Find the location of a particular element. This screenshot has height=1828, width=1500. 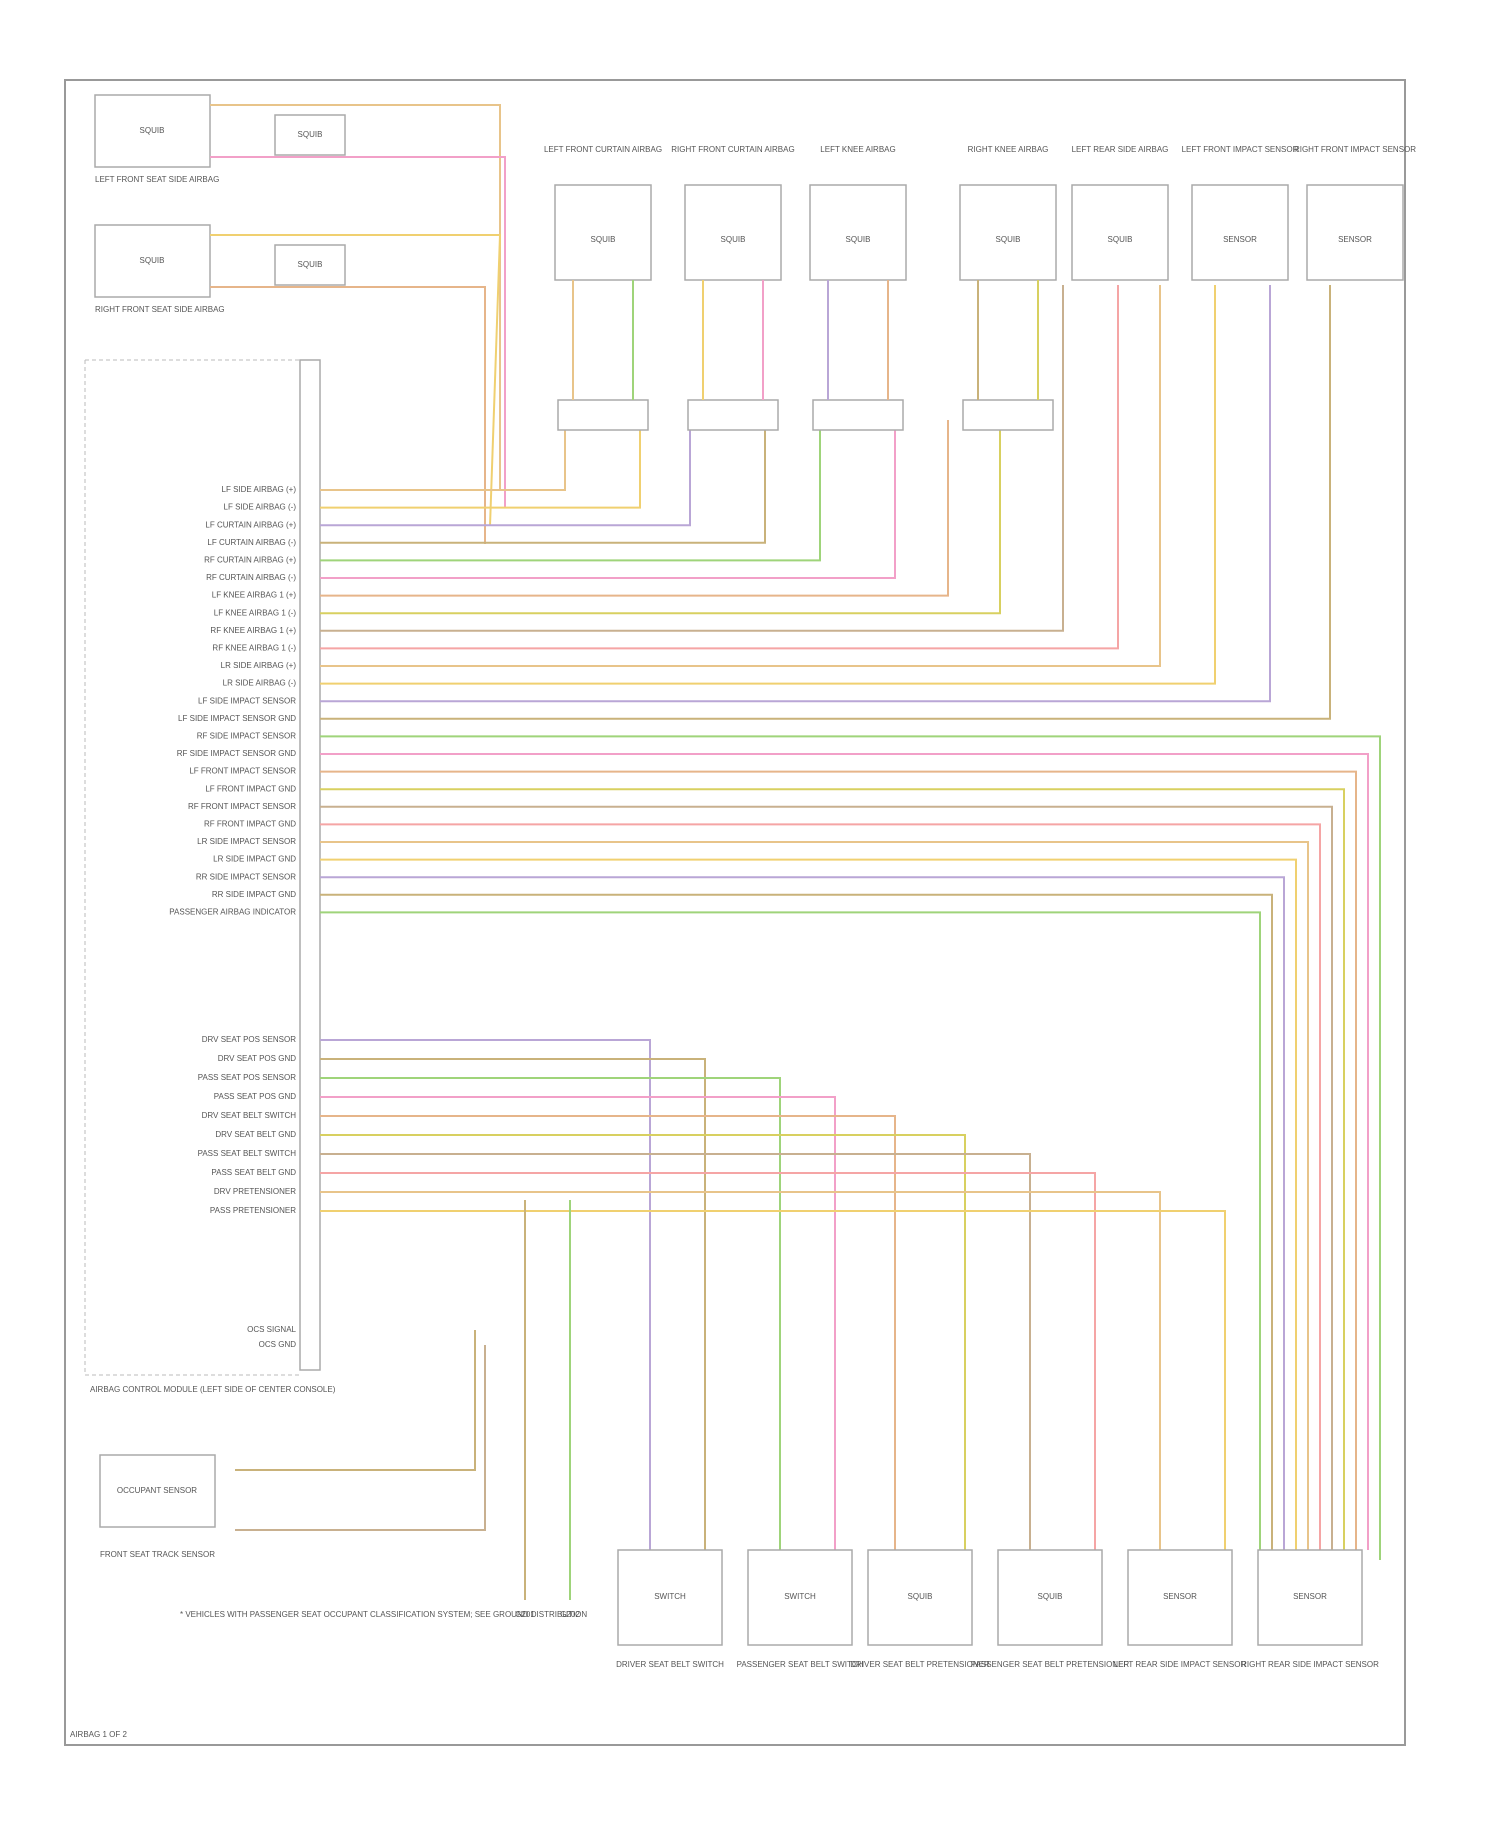

pin-label: RR SIDE IMPACT SENSOR is located at coordinates (246, 876).